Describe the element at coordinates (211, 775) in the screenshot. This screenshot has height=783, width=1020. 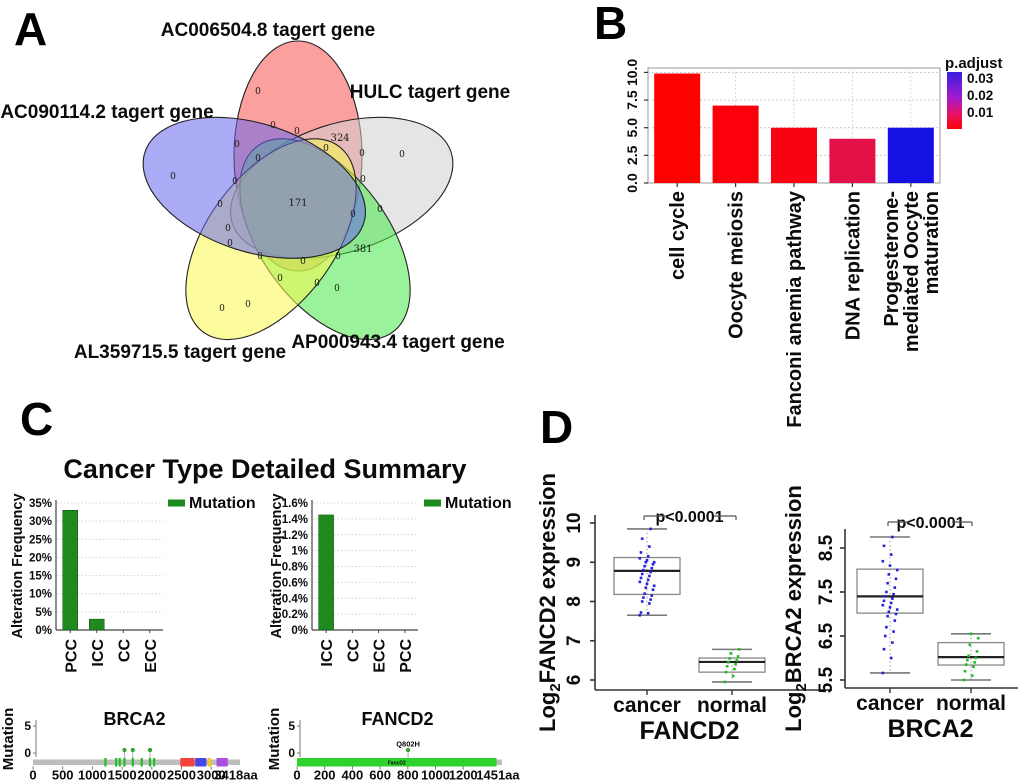
I see `aa-x-tick: 3000` at that location.